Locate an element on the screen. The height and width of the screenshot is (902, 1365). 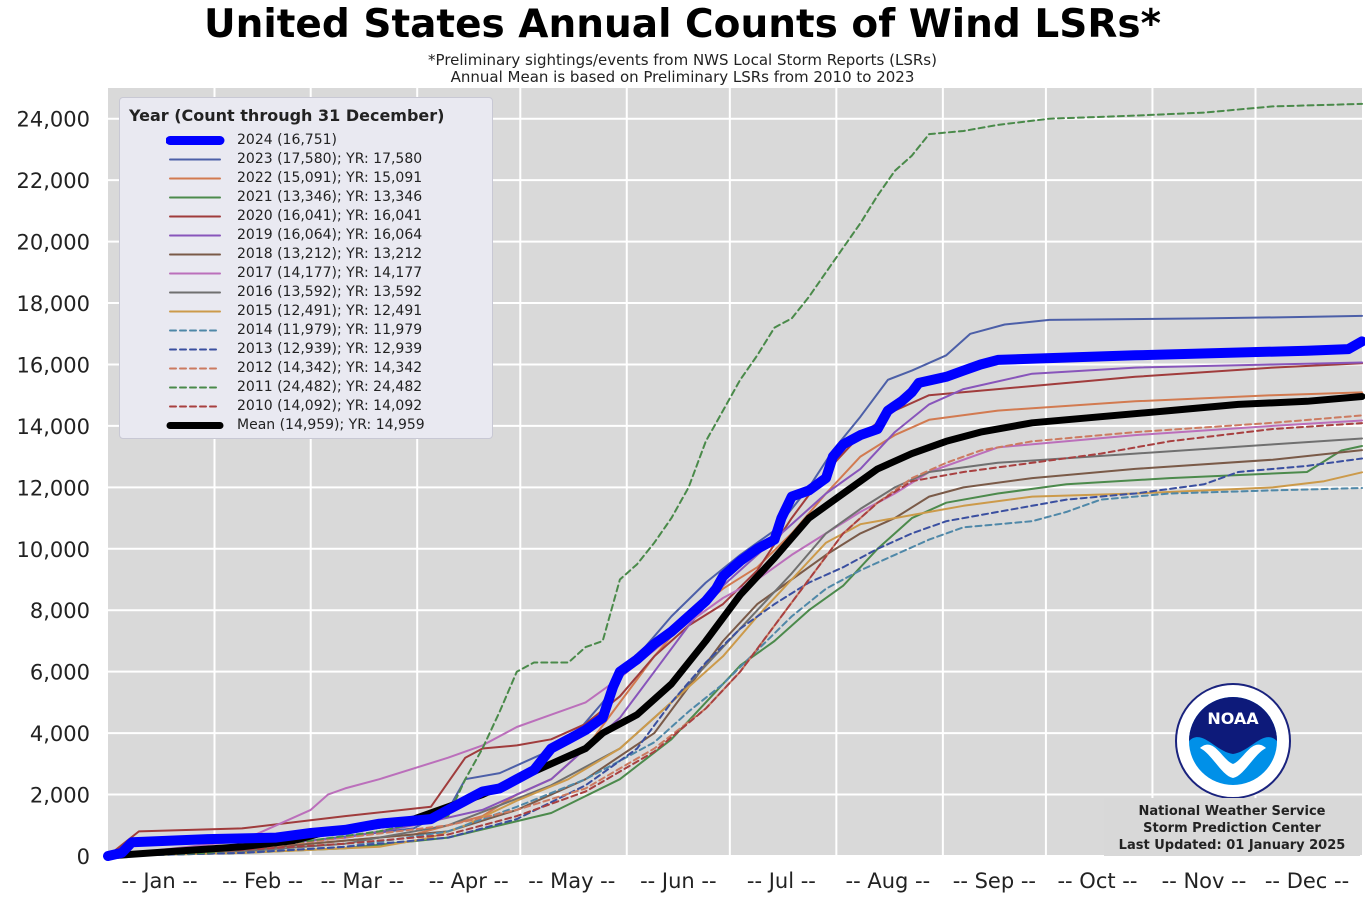
legend-item: 2022 (15,091); YR: 15,091 is located at coordinates (306, 178).